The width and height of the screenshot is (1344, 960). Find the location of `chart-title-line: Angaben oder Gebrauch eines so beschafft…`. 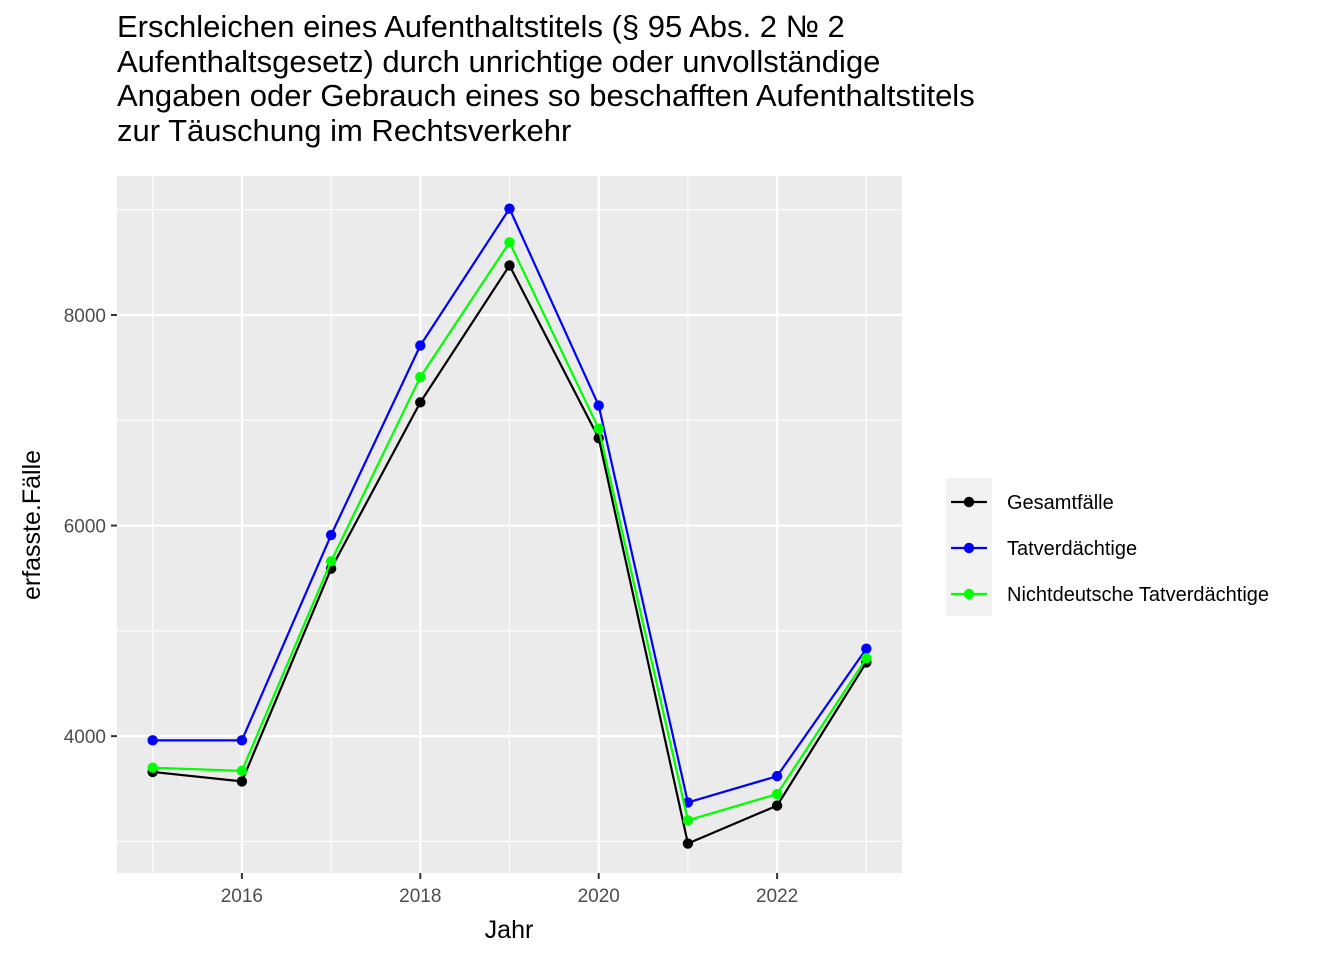

chart-title-line: Angaben oder Gebrauch eines so beschafft… is located at coordinates (546, 95).